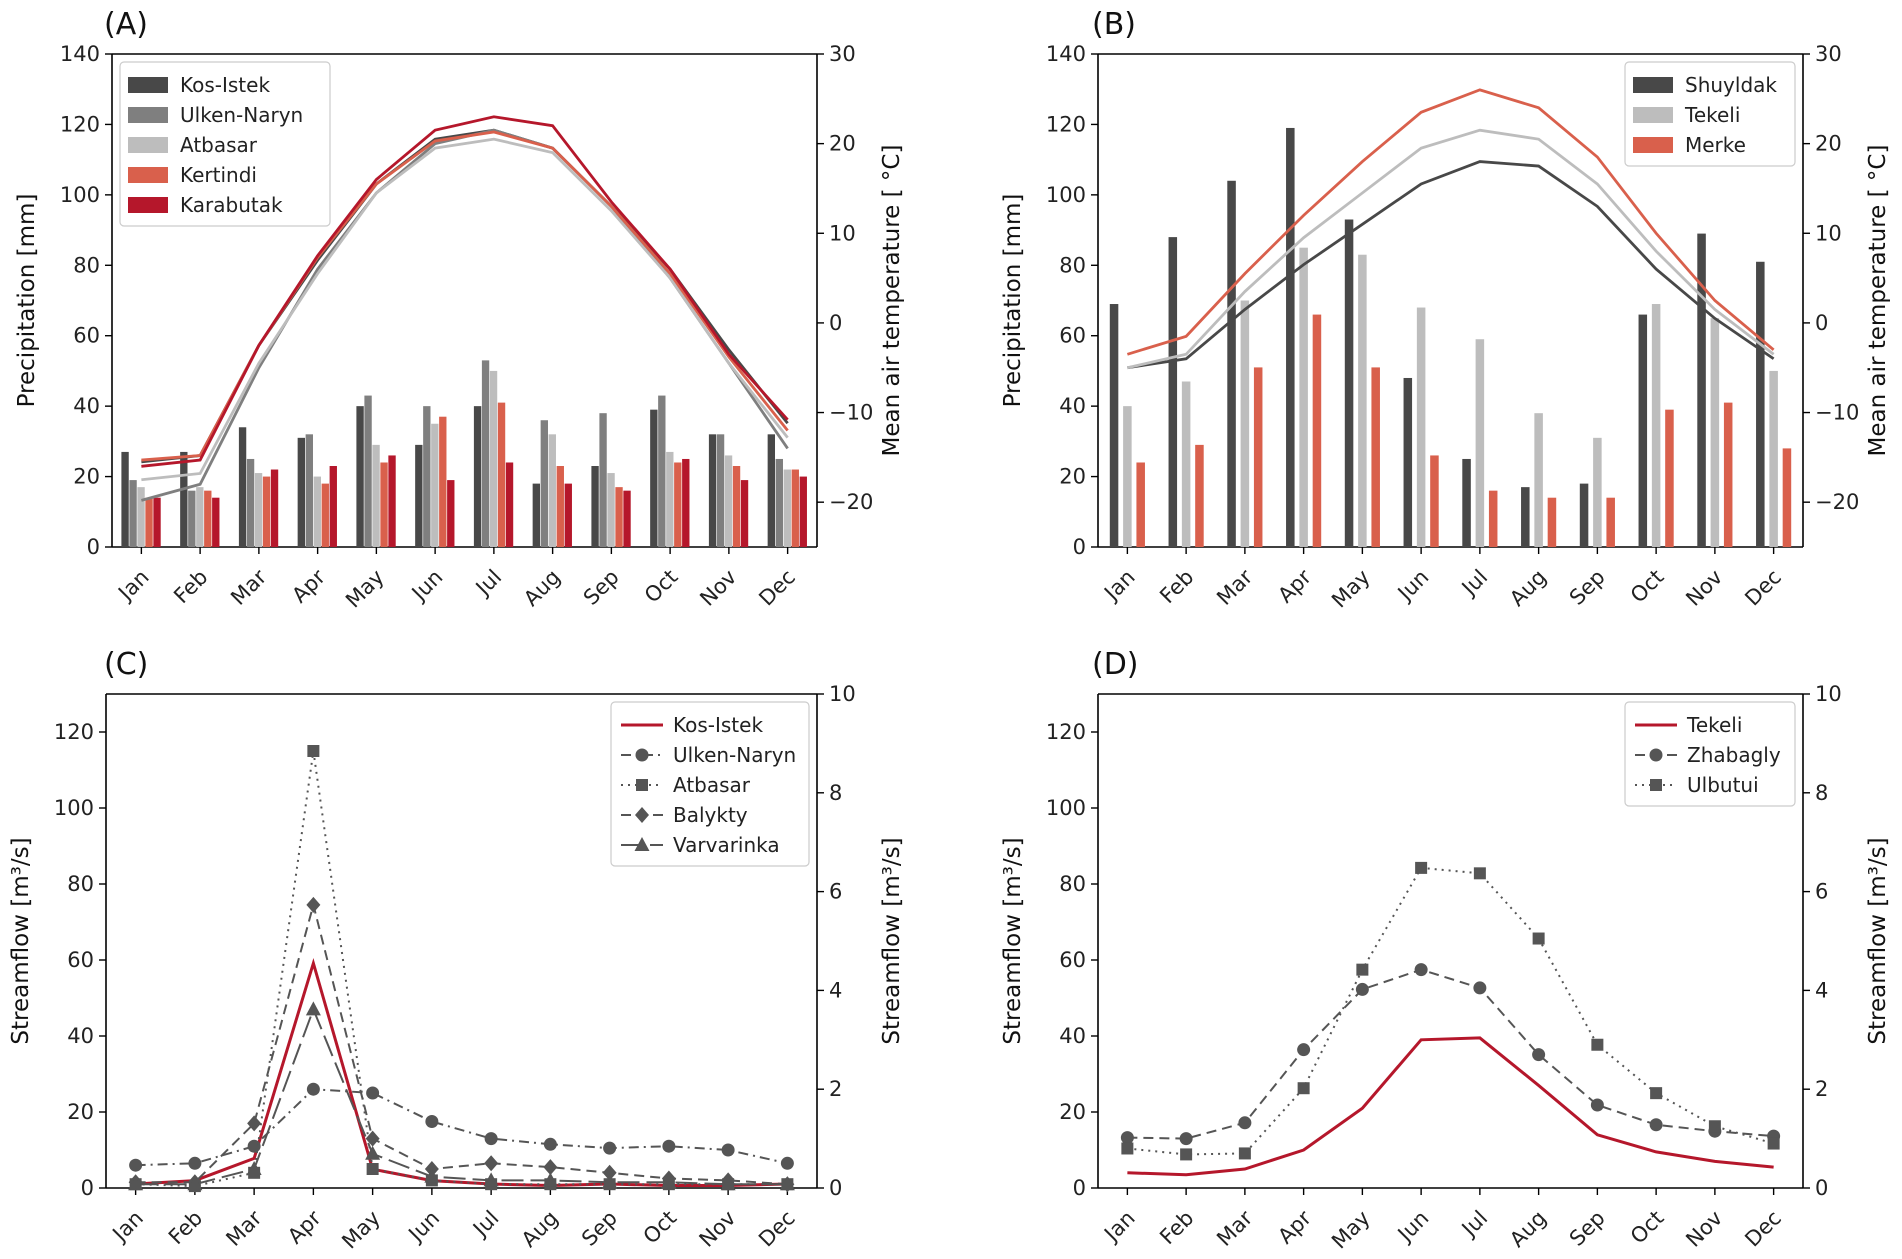 This screenshot has height=1259, width=1902. Describe the element at coordinates (86, 336) in the screenshot. I see `y-tick-label: 60` at that location.